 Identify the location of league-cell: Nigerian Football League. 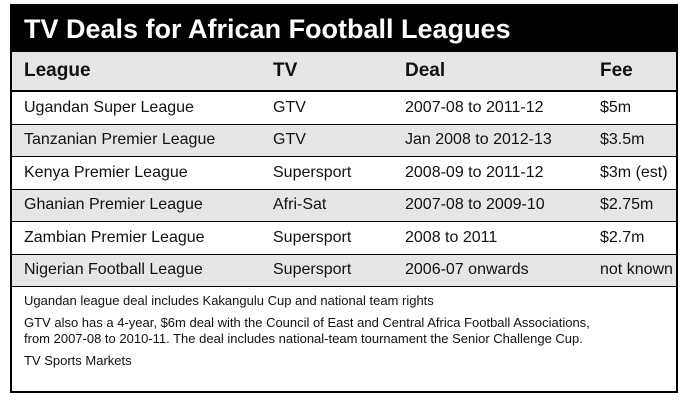
(113, 270).